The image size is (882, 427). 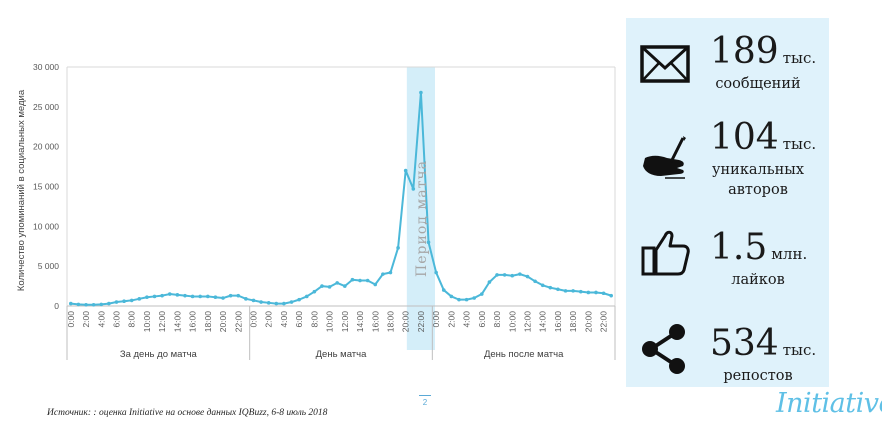 I want to click on stat-messages-desc: сообщений, so click(x=758, y=84).